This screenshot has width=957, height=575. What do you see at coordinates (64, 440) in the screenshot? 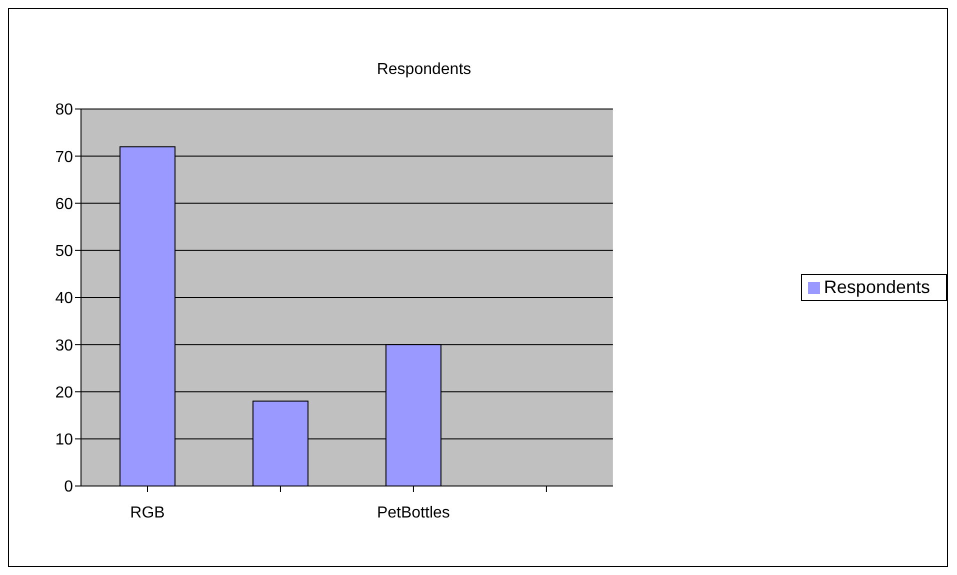
I see `y-tick-label: 10` at bounding box center [64, 440].